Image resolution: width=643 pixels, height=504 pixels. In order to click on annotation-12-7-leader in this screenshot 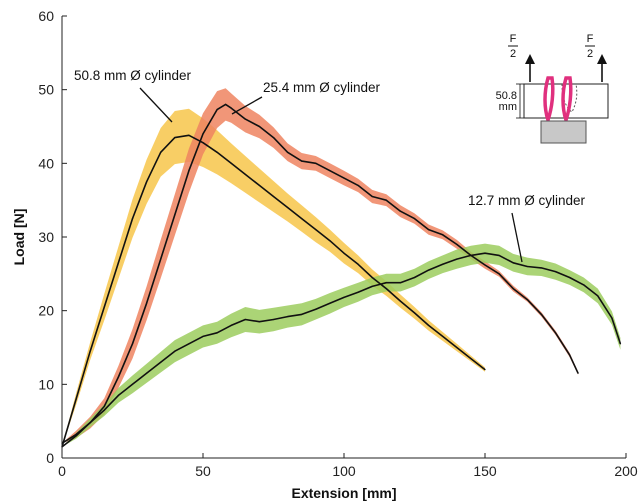, I will do `click(517, 237)`.